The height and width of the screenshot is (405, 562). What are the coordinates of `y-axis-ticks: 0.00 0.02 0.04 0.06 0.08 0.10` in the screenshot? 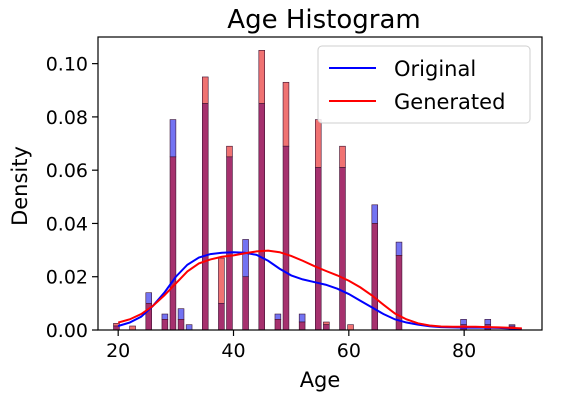 It's located at (72, 198).